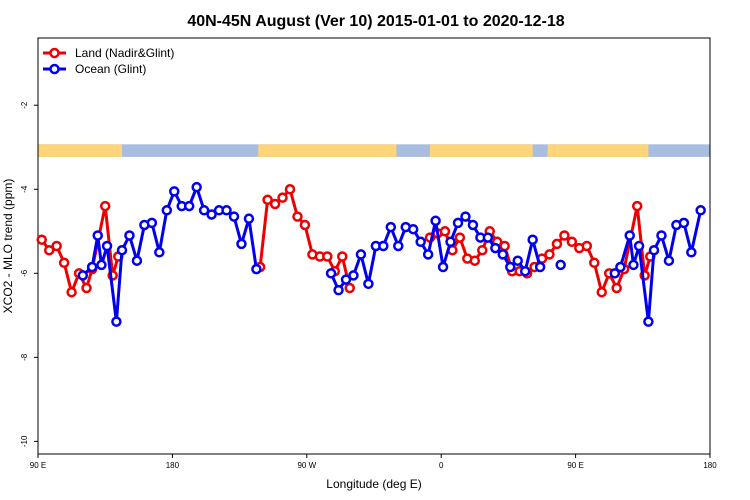 Image resolution: width=750 pixels, height=500 pixels. Describe the element at coordinates (373, 462) in the screenshot. I see `x-axis-ticks: 90 E 180 90 W 0 90 E 180` at that location.